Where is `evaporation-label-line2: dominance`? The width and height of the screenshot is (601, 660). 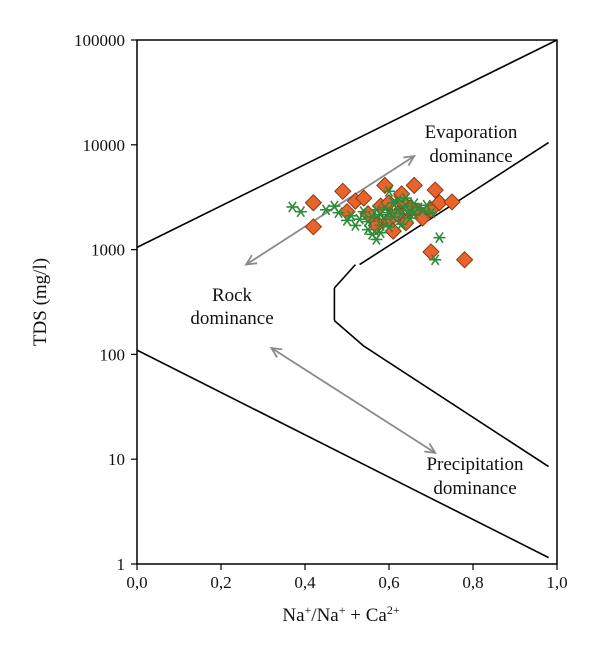
evaporation-label-line2: dominance is located at coordinates (470, 156).